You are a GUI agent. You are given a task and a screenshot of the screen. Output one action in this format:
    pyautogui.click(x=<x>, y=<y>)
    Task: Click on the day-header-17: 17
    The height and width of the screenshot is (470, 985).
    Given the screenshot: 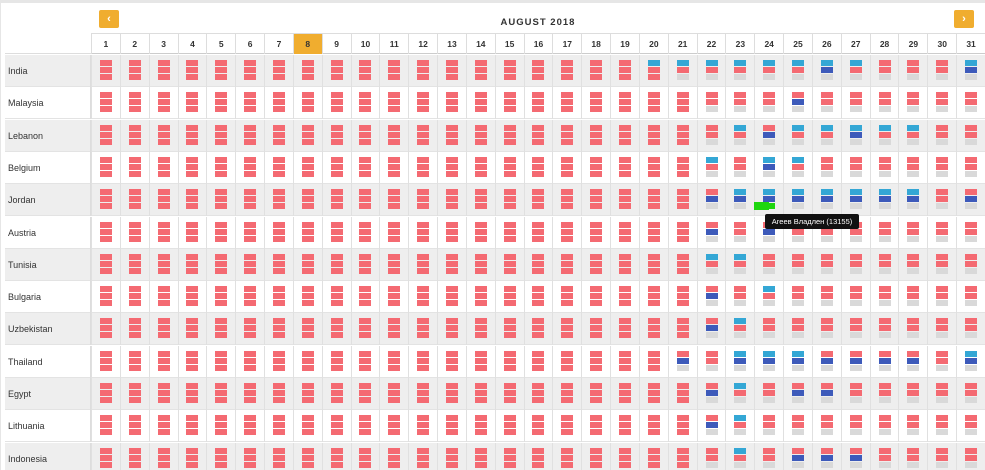 What is the action you would take?
    pyautogui.click(x=566, y=44)
    